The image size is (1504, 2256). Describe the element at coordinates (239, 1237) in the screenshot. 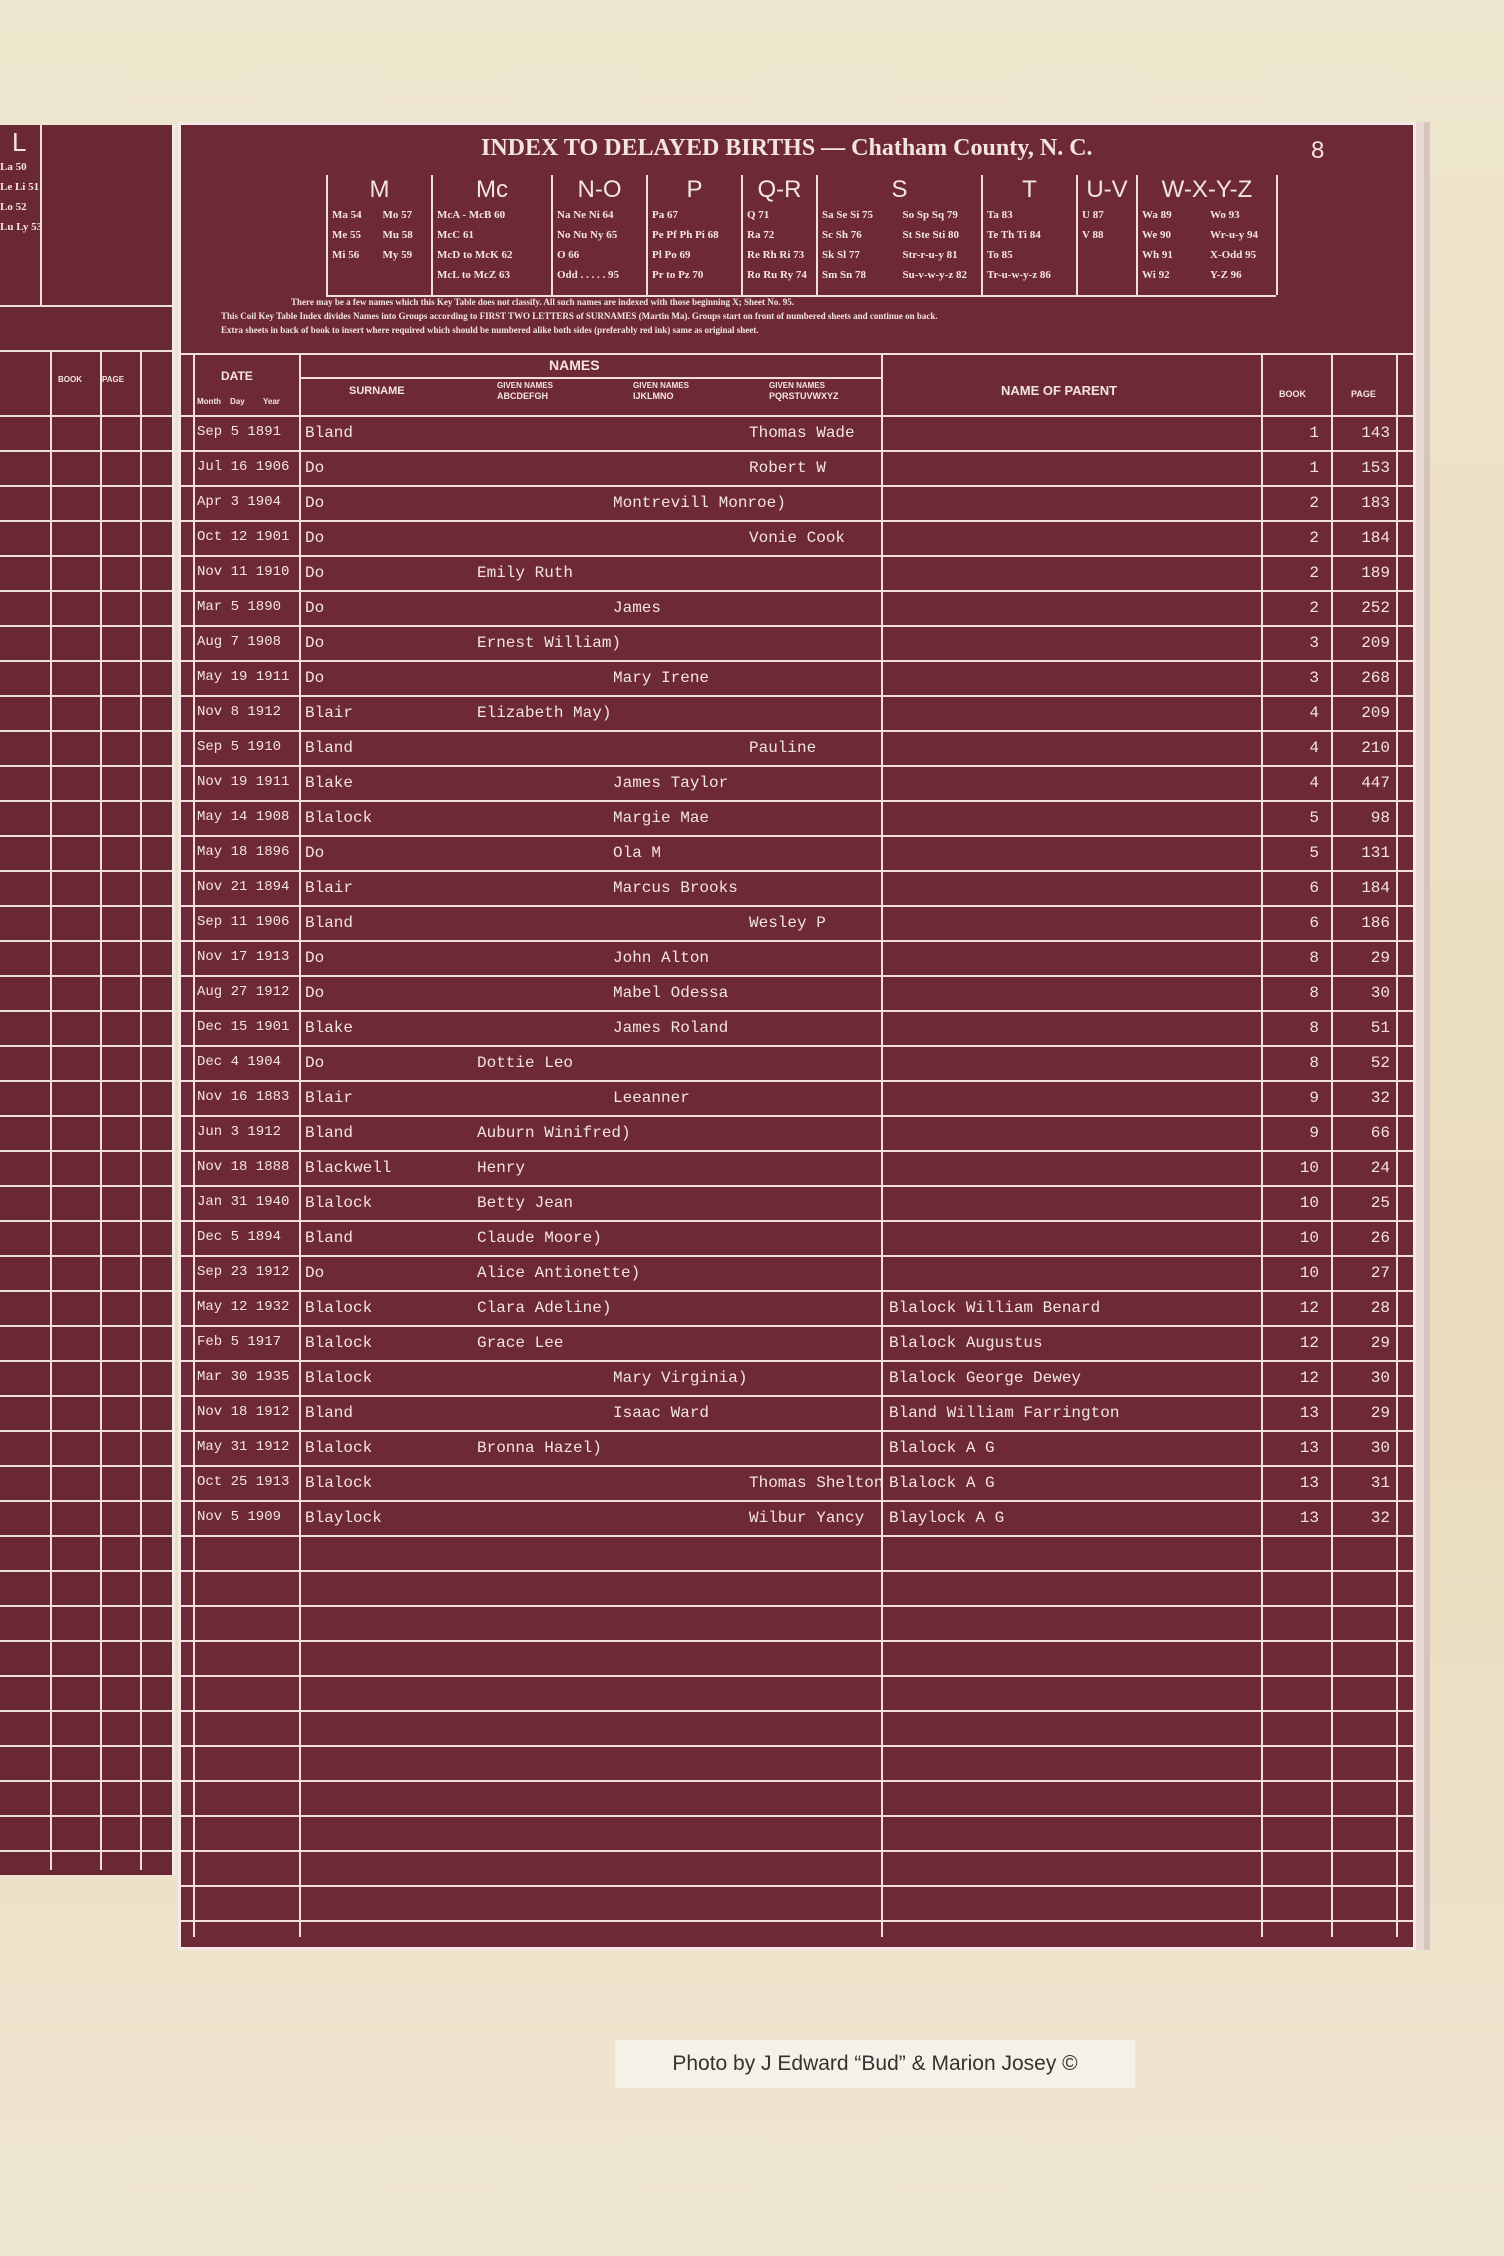

I see `date: Dec 5 1894` at that location.